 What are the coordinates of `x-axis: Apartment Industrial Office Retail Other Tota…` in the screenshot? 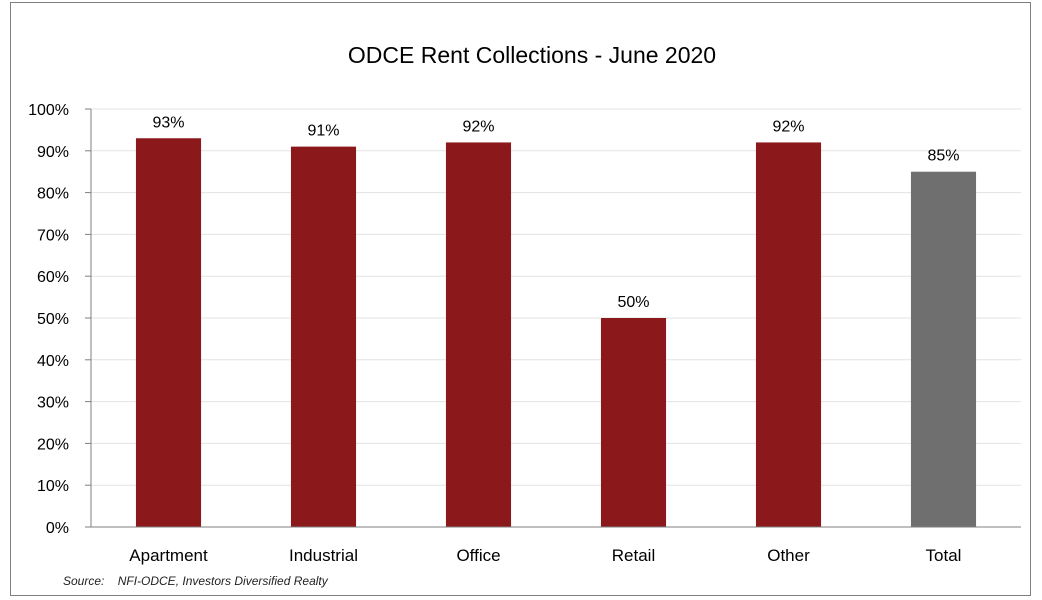 It's located at (545, 555).